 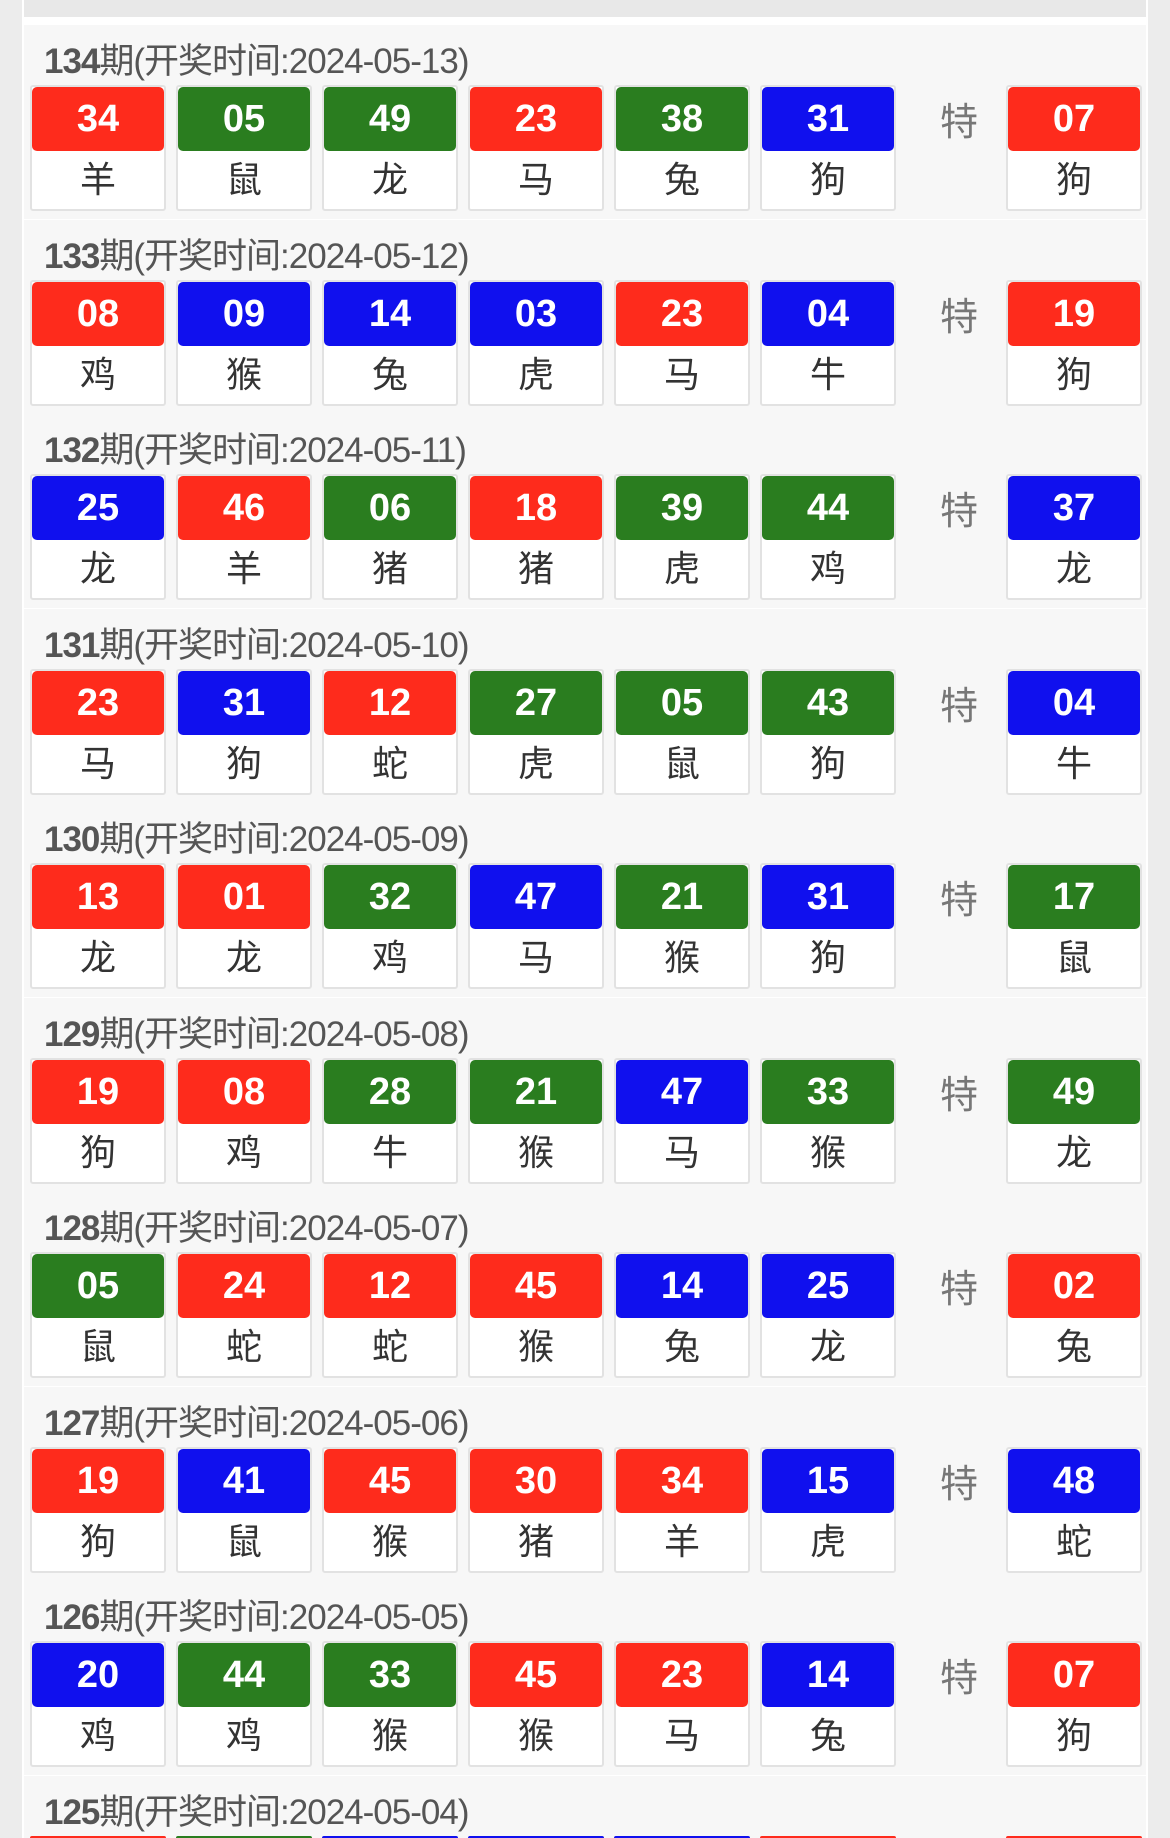 I want to click on top-bar, so click(x=585, y=8).